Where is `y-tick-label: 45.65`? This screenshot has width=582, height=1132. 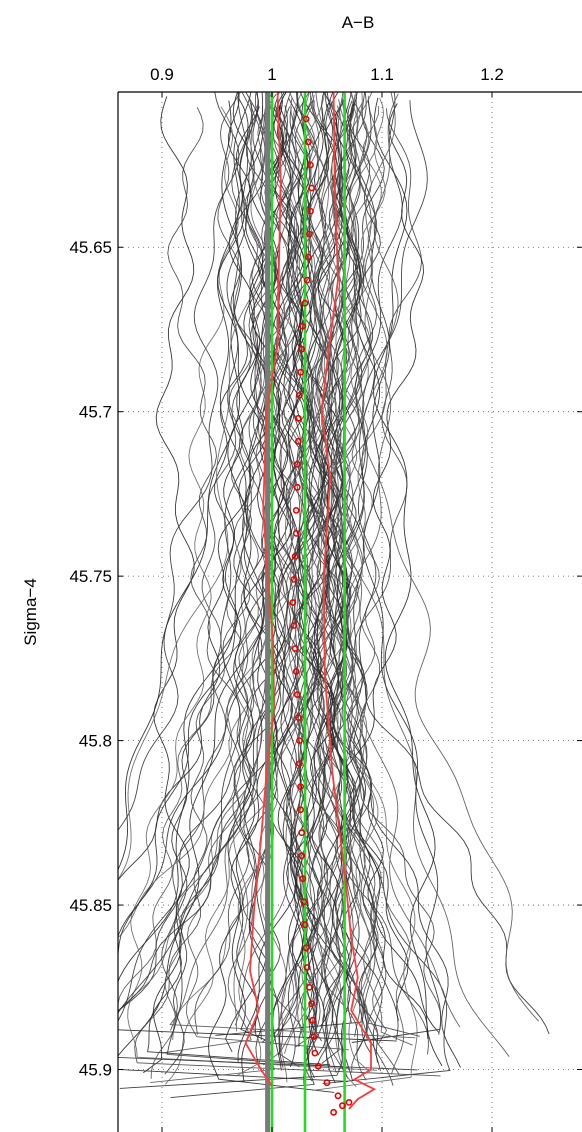
y-tick-label: 45.65 is located at coordinates (90, 247).